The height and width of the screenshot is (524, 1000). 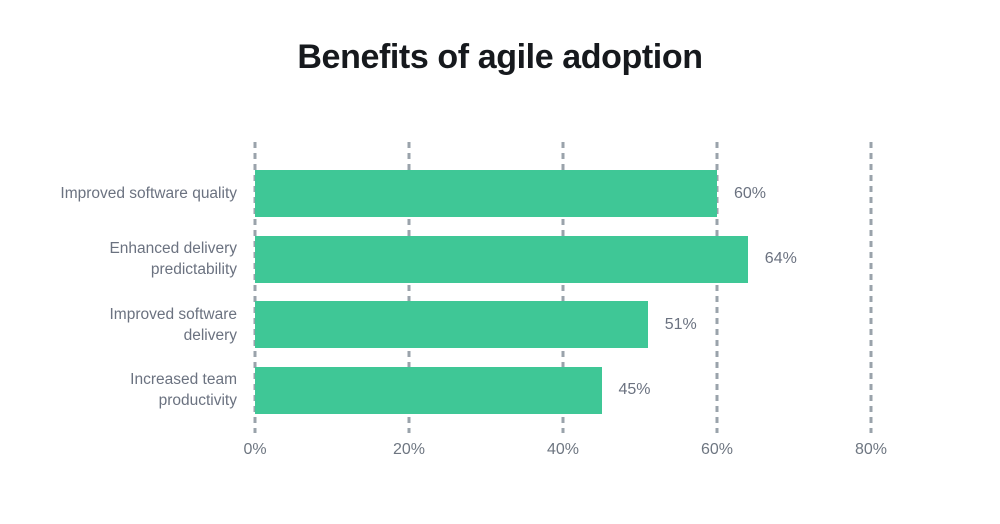 What do you see at coordinates (148, 193) in the screenshot?
I see `category-label: Improved software quality` at bounding box center [148, 193].